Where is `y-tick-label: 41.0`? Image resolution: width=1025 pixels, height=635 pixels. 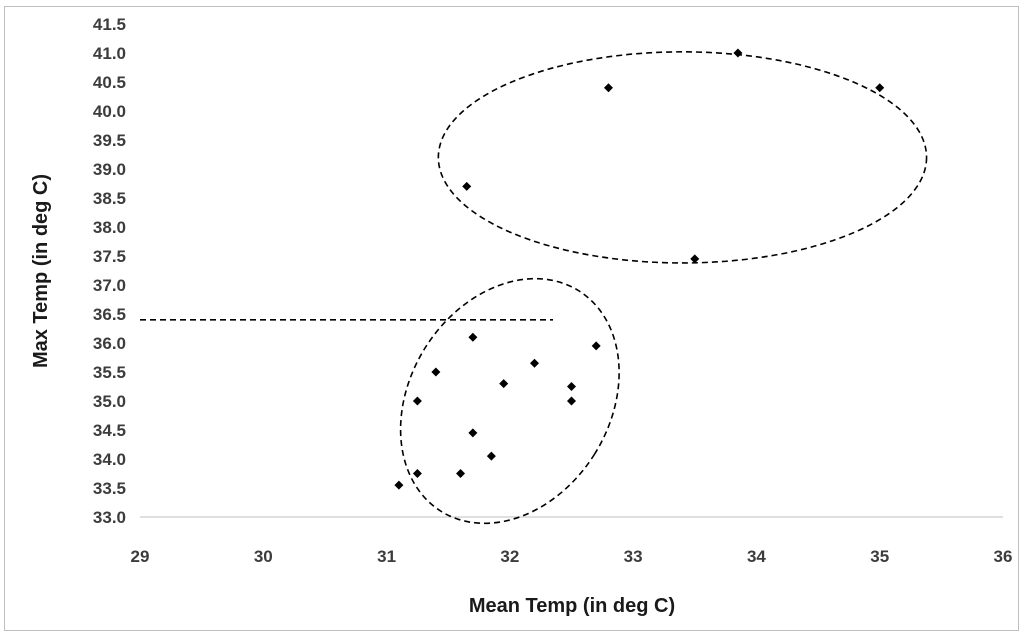
y-tick-label: 41.0 is located at coordinates (109, 53).